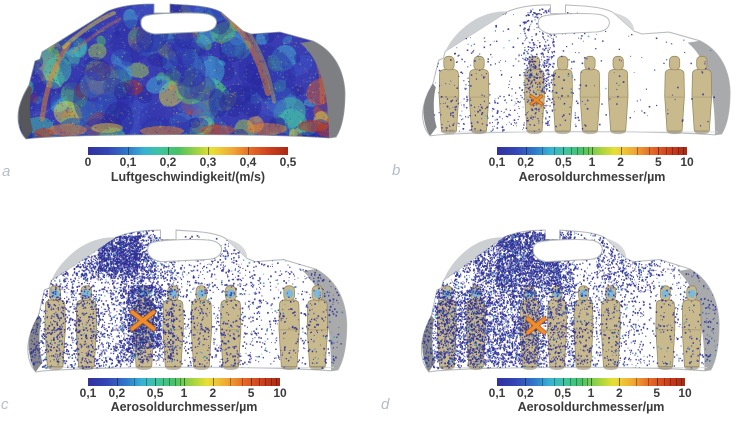 The height and width of the screenshot is (421, 744). What do you see at coordinates (190, 162) in the screenshot?
I see `colorbar-tick-labels-a: 0 0,1 0,2 0,3 0,4 0,5` at bounding box center [190, 162].